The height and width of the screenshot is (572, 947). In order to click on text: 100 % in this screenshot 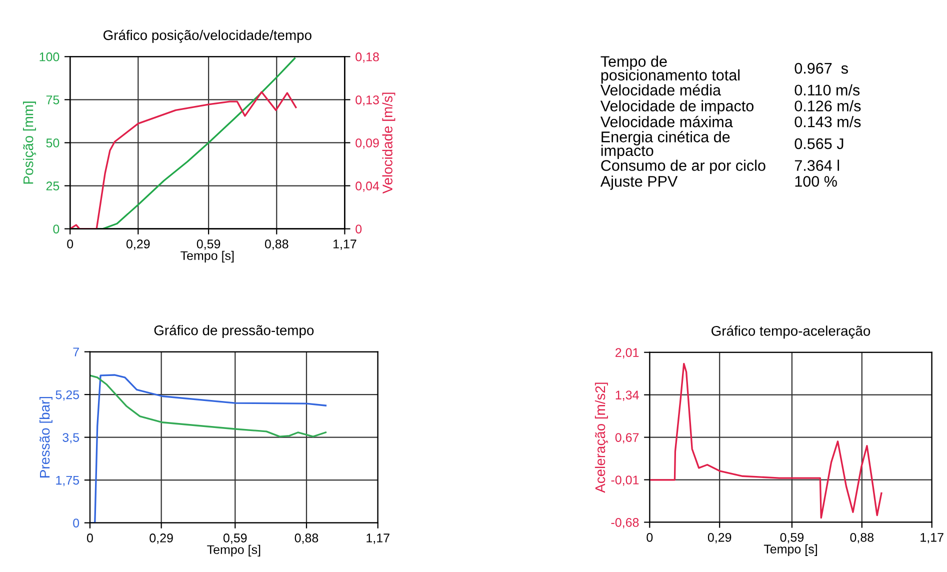, I will do `click(816, 181)`.